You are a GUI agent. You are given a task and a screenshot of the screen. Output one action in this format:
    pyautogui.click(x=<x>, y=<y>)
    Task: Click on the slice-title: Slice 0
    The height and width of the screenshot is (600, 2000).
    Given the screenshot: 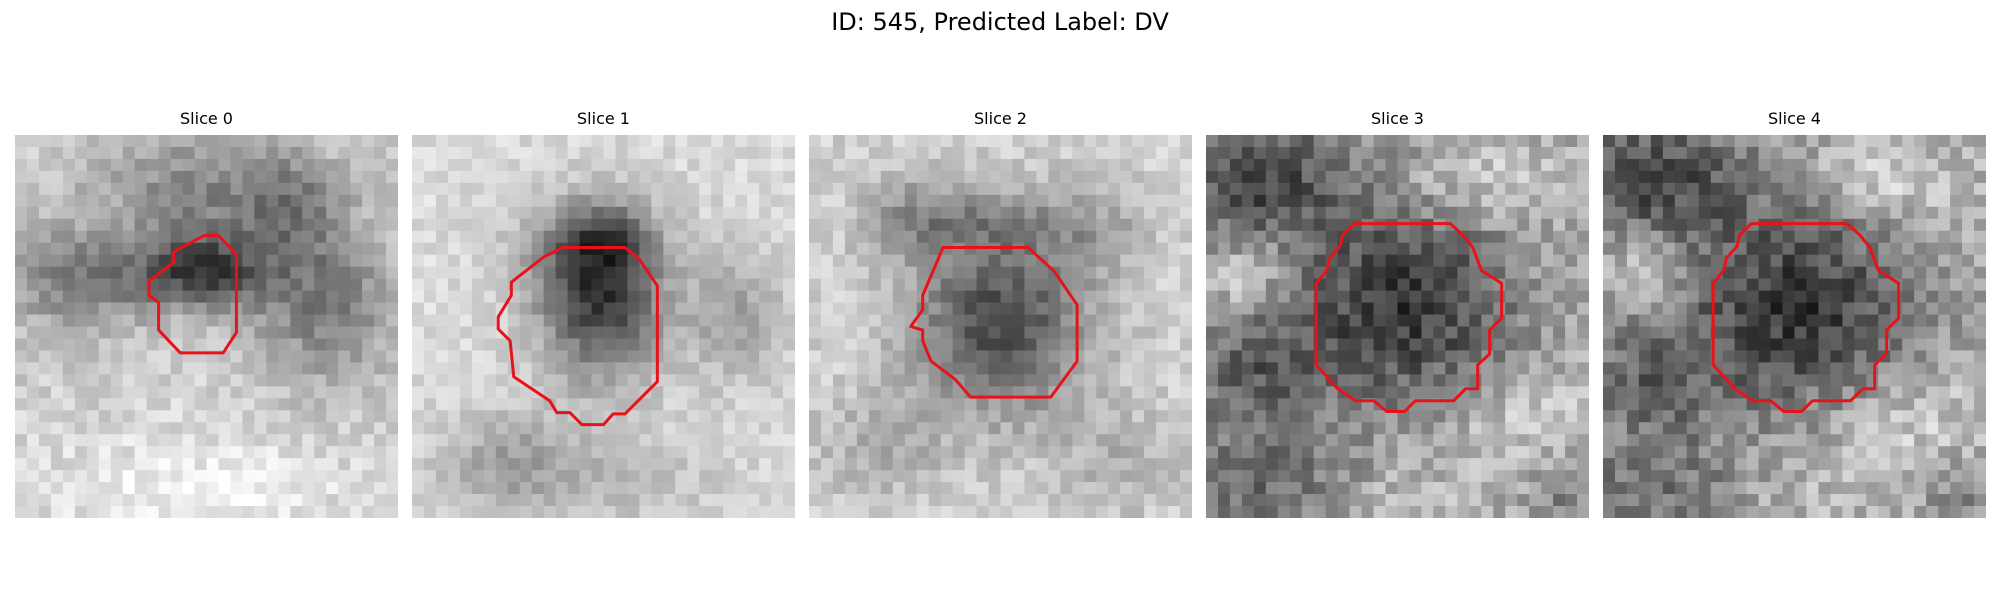 What is the action you would take?
    pyautogui.click(x=206, y=118)
    